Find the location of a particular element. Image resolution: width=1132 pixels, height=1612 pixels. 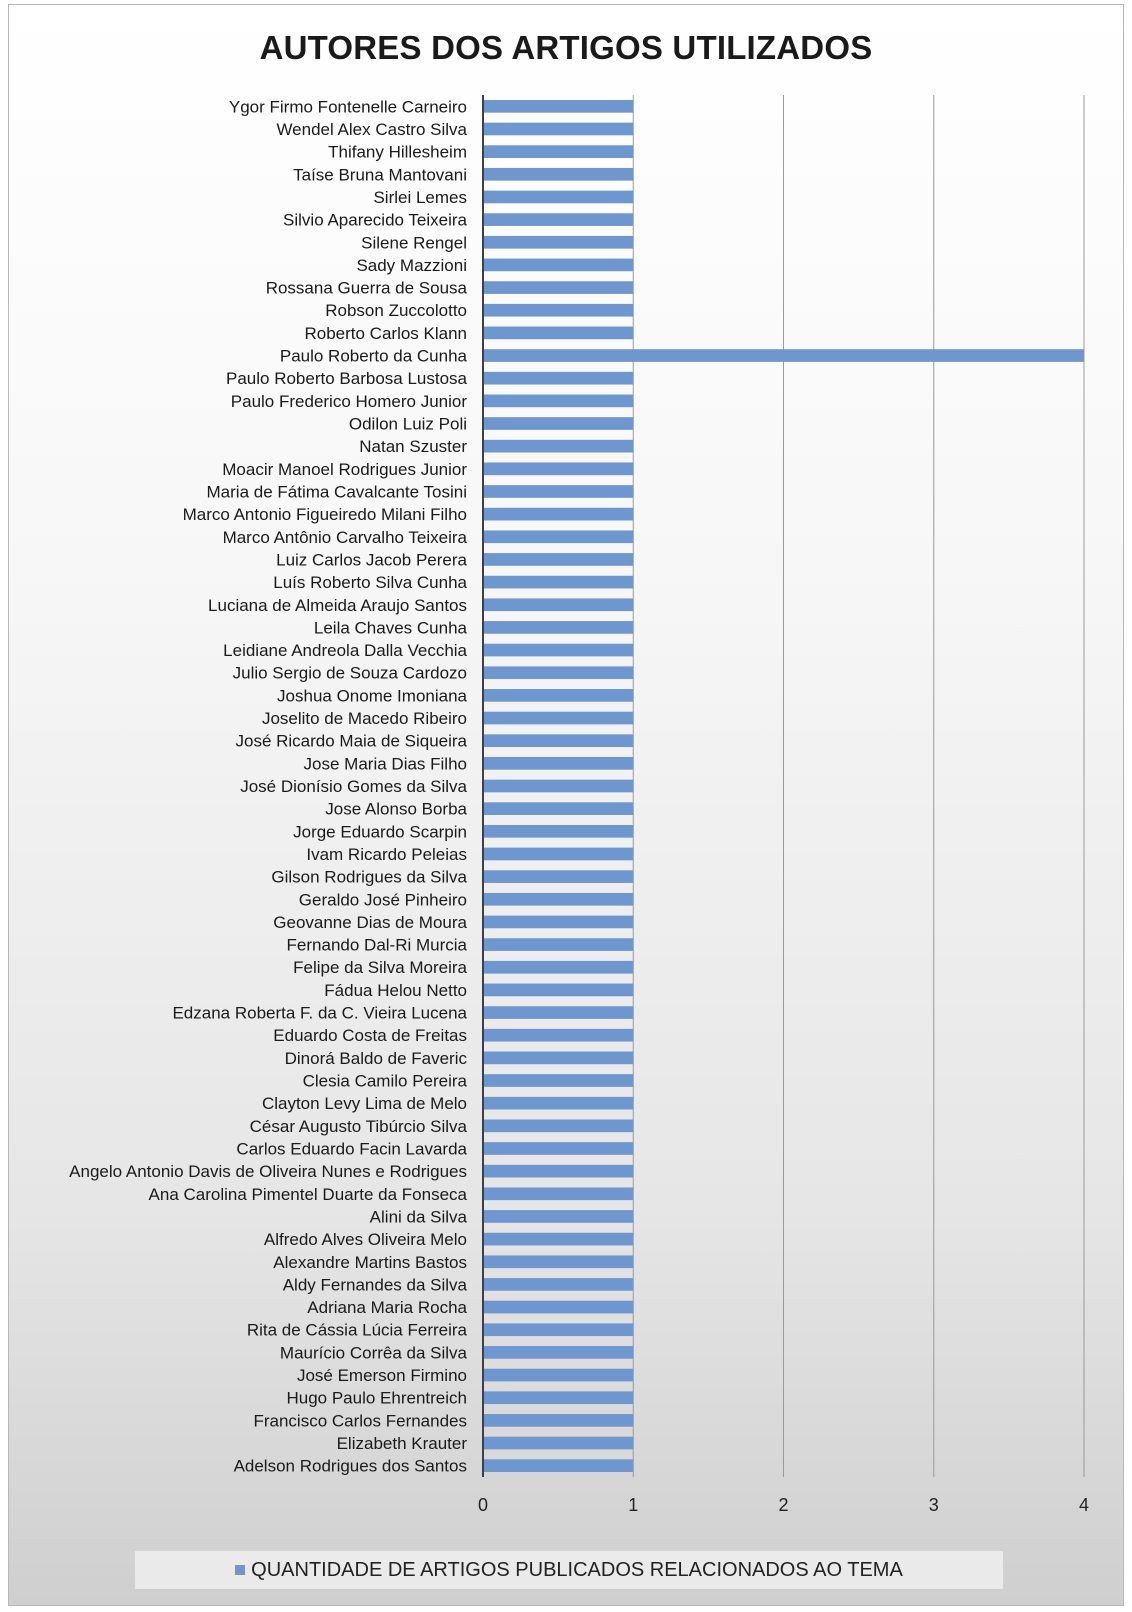

category-label: Wendel Alex Castro Silva is located at coordinates (371, 129).